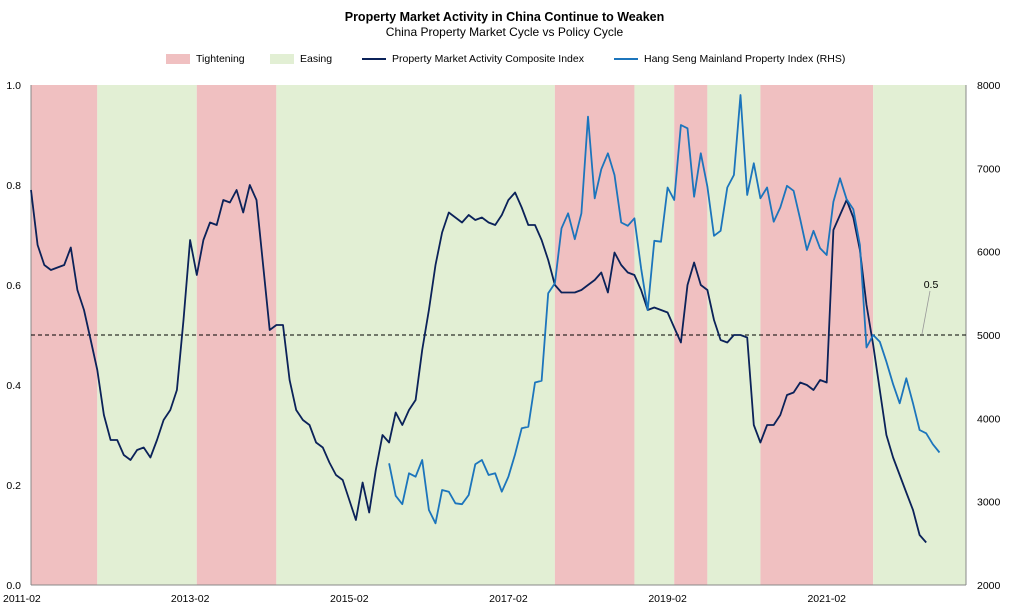 Image resolution: width=1009 pixels, height=608 pixels. I want to click on legend-swatch-composite-index, so click(374, 59).